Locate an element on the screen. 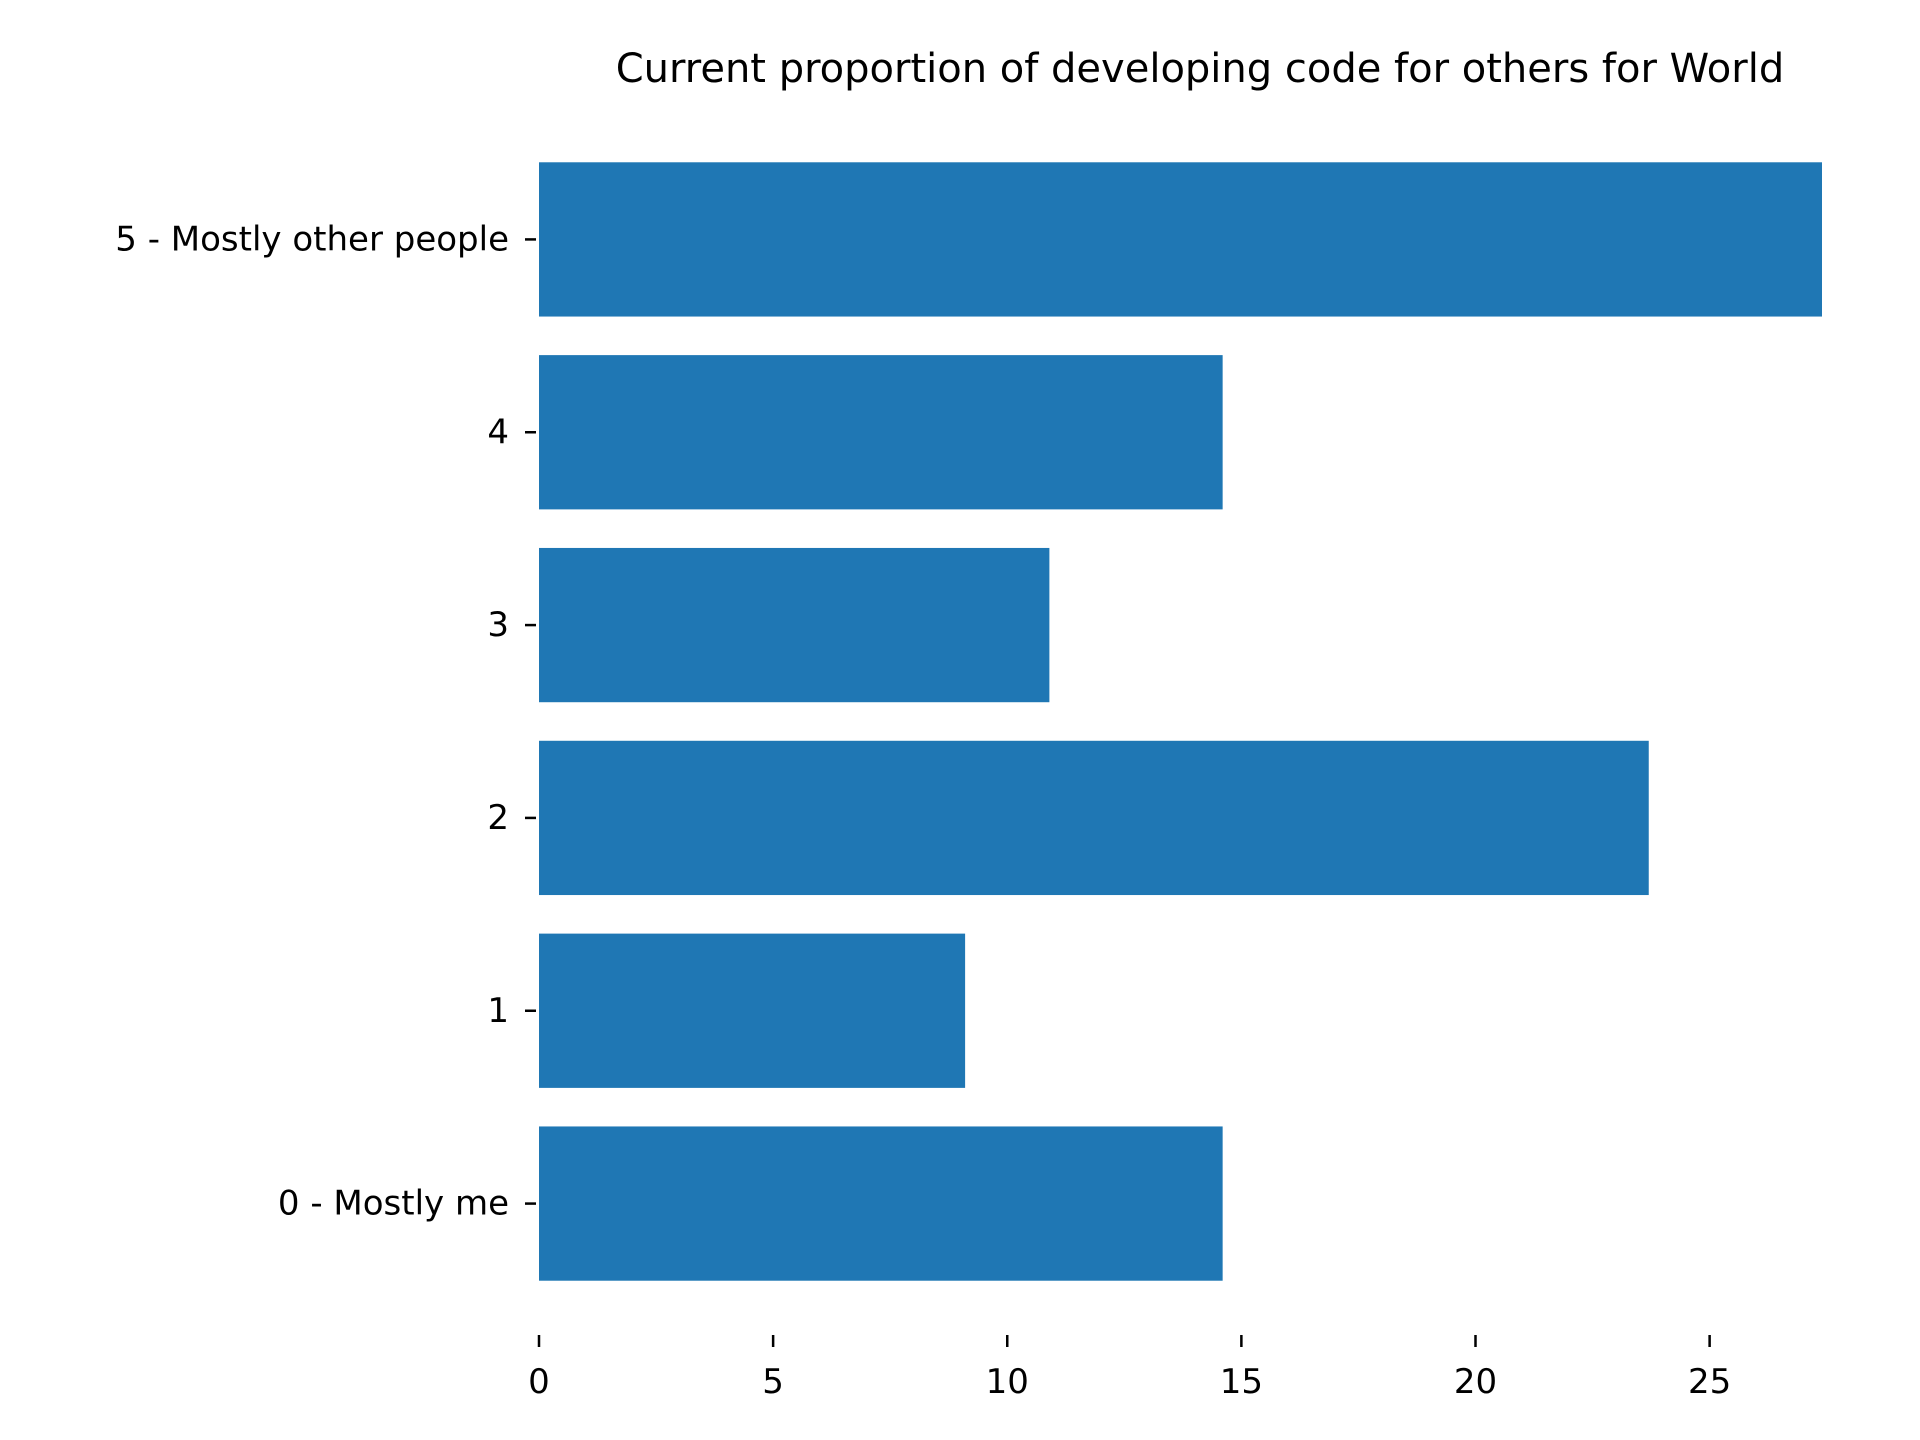 The image size is (1920, 1440). x-tick-label-3: 15 is located at coordinates (1241, 1382).